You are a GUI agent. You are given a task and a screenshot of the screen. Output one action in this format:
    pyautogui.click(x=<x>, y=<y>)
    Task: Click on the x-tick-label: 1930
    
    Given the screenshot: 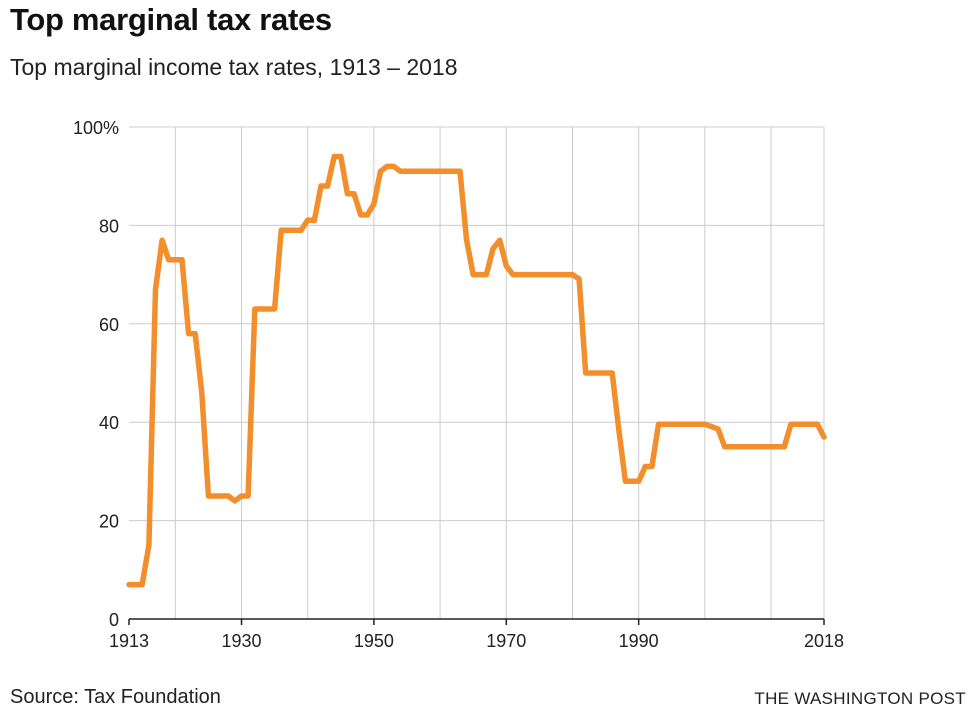 What is the action you would take?
    pyautogui.click(x=242, y=641)
    